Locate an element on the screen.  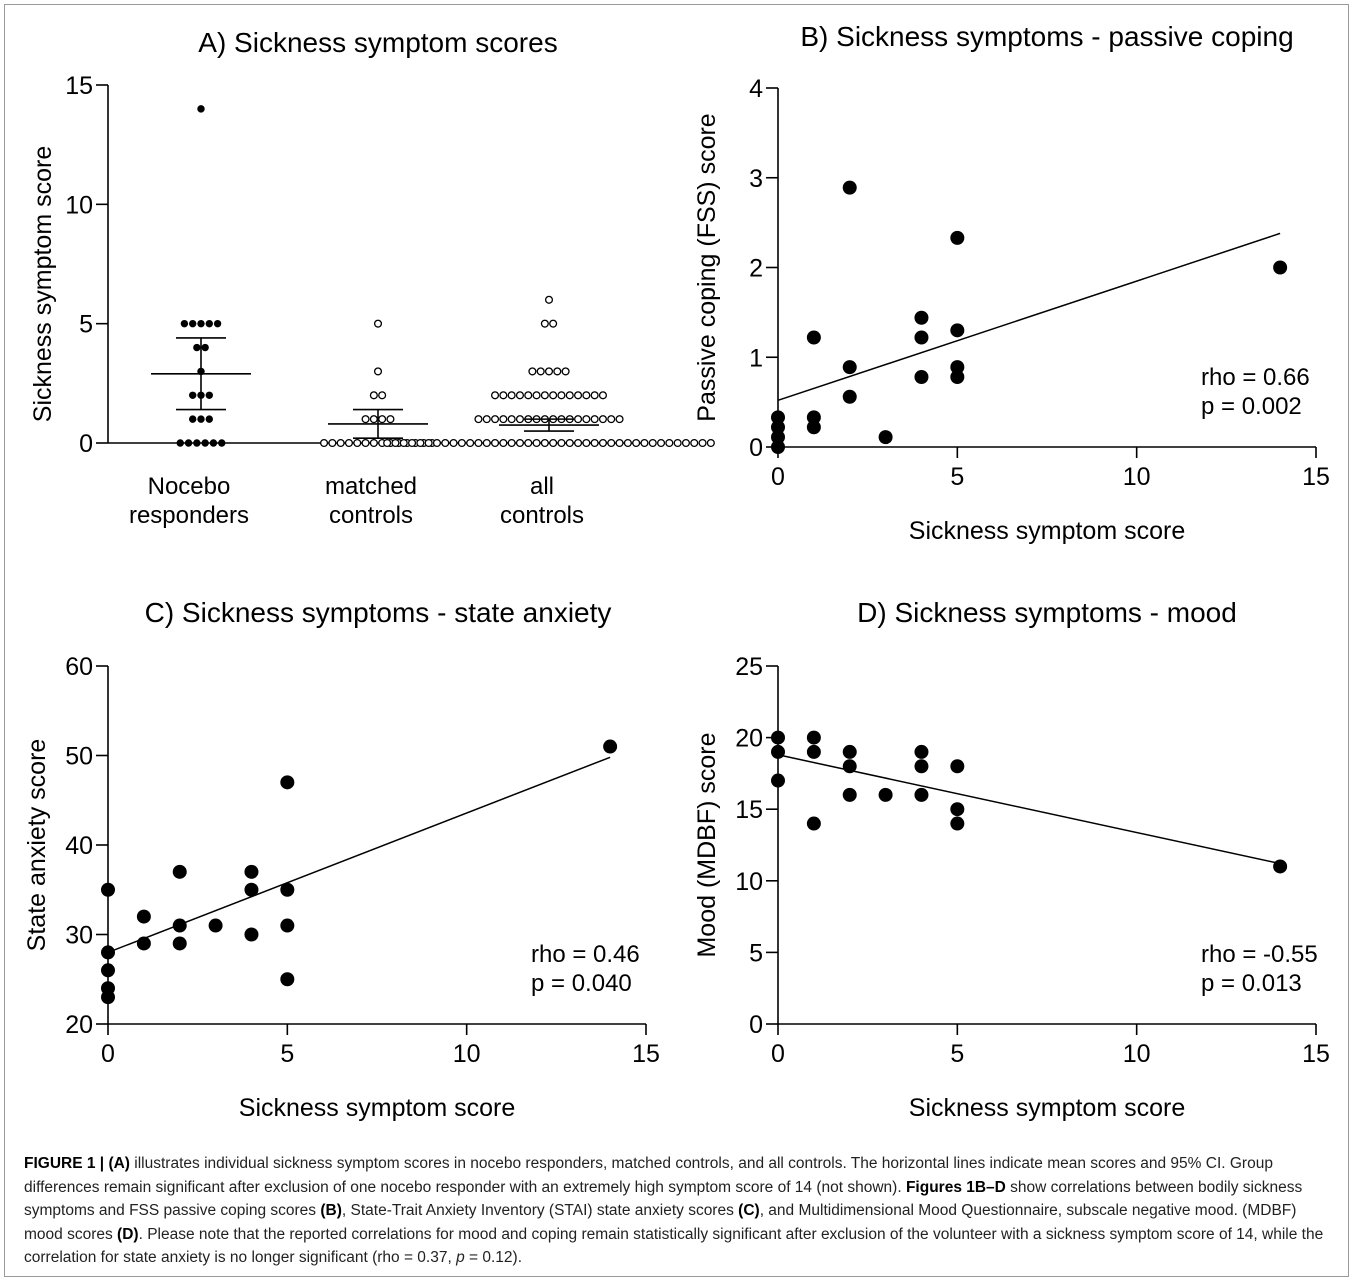
panel-b-x-tick-label: 15 is located at coordinates (1316, 477).